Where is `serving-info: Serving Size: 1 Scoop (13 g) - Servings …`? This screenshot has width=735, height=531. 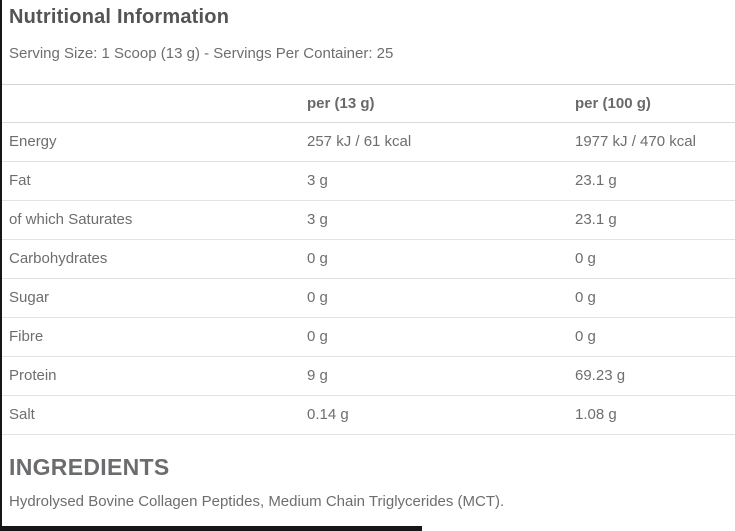
serving-info: Serving Size: 1 Scoop (13 g) - Servings … is located at coordinates (201, 53).